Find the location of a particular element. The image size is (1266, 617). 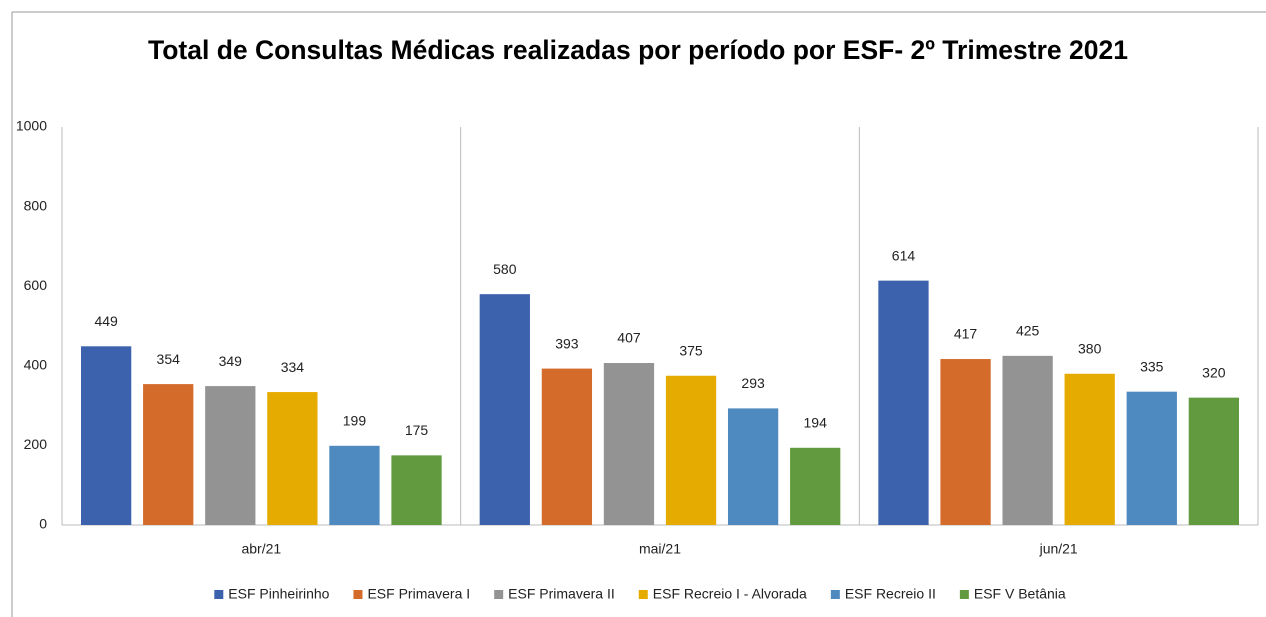

data-label: 194 is located at coordinates (816, 422).